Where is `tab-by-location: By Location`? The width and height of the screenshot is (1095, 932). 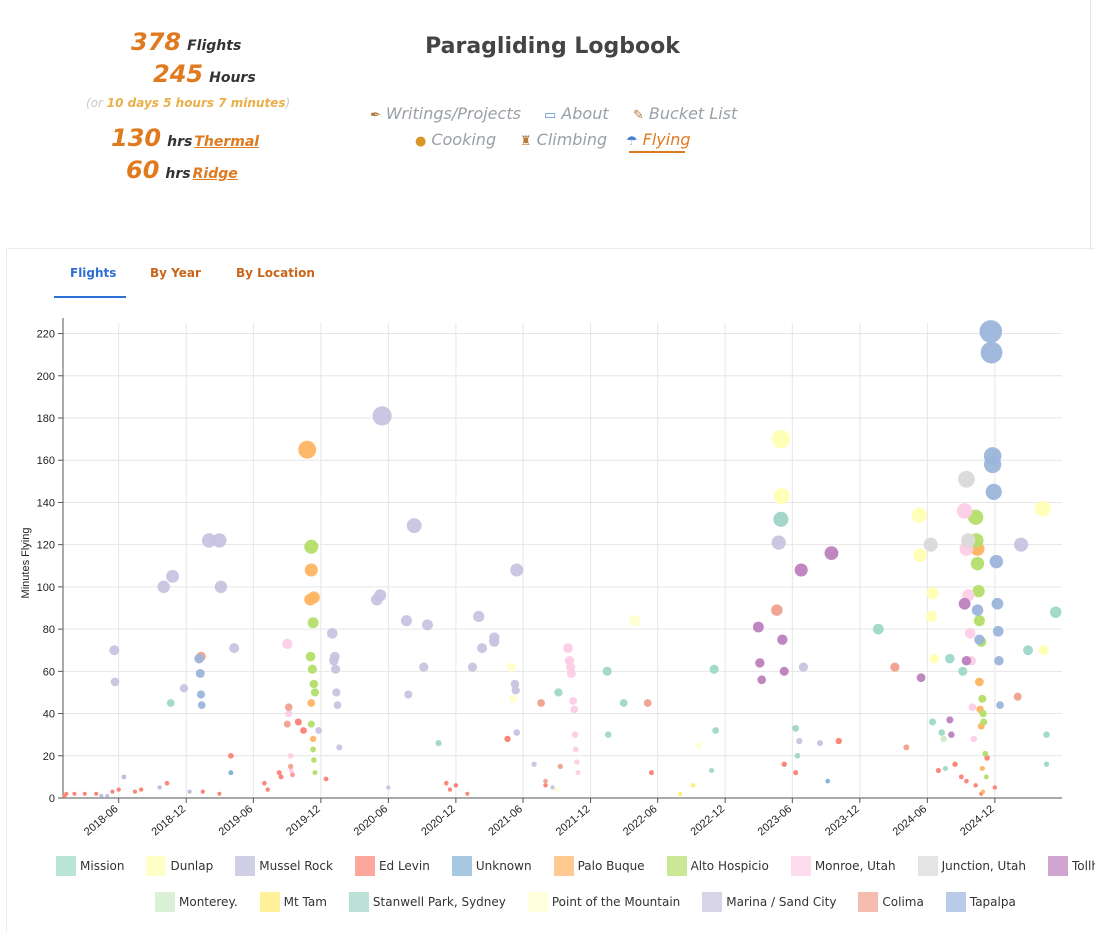
tab-by-location: By Location is located at coordinates (275, 273).